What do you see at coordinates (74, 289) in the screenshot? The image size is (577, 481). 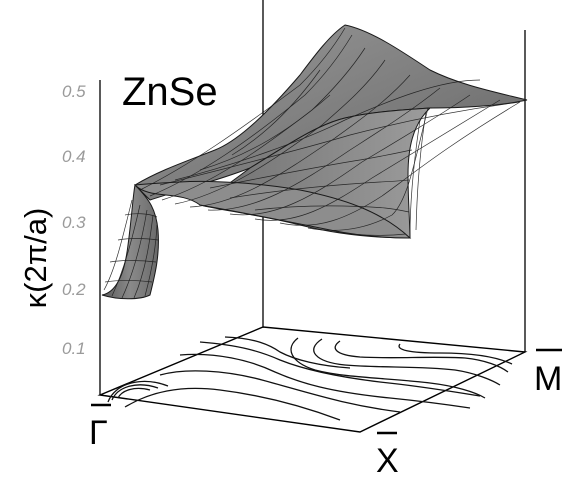 I see `z-tick-label: 0.2` at bounding box center [74, 289].